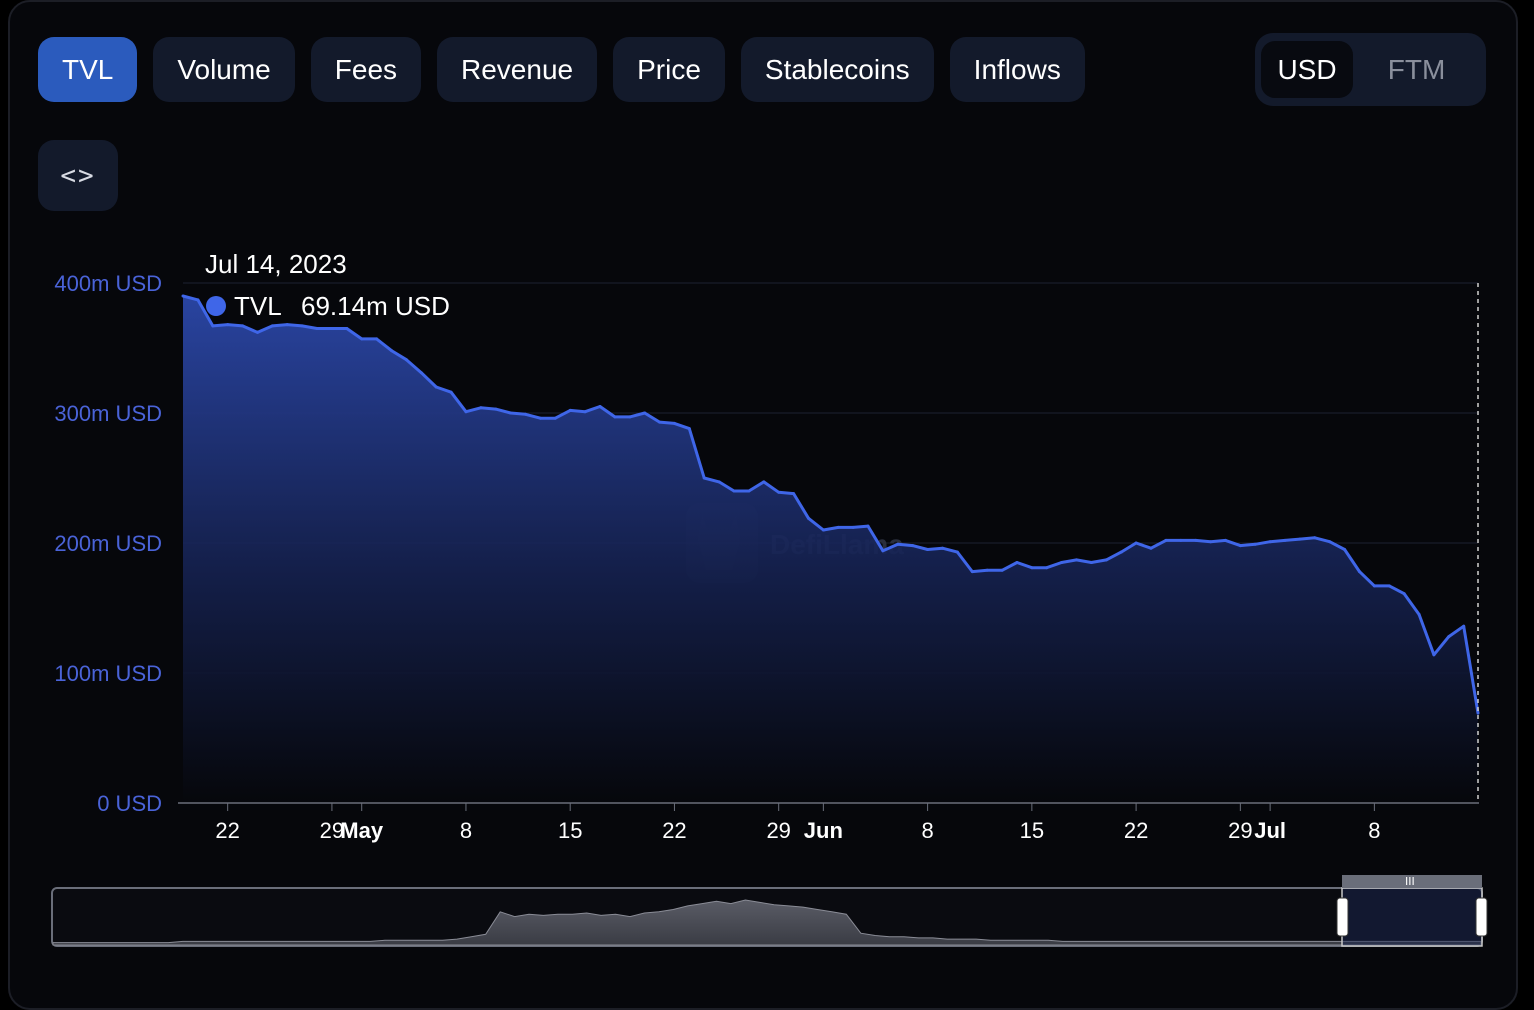 This screenshot has height=1010, width=1534. I want to click on tooltip: Jul 14, 2023 TVL 69.14m USD, so click(327, 285).